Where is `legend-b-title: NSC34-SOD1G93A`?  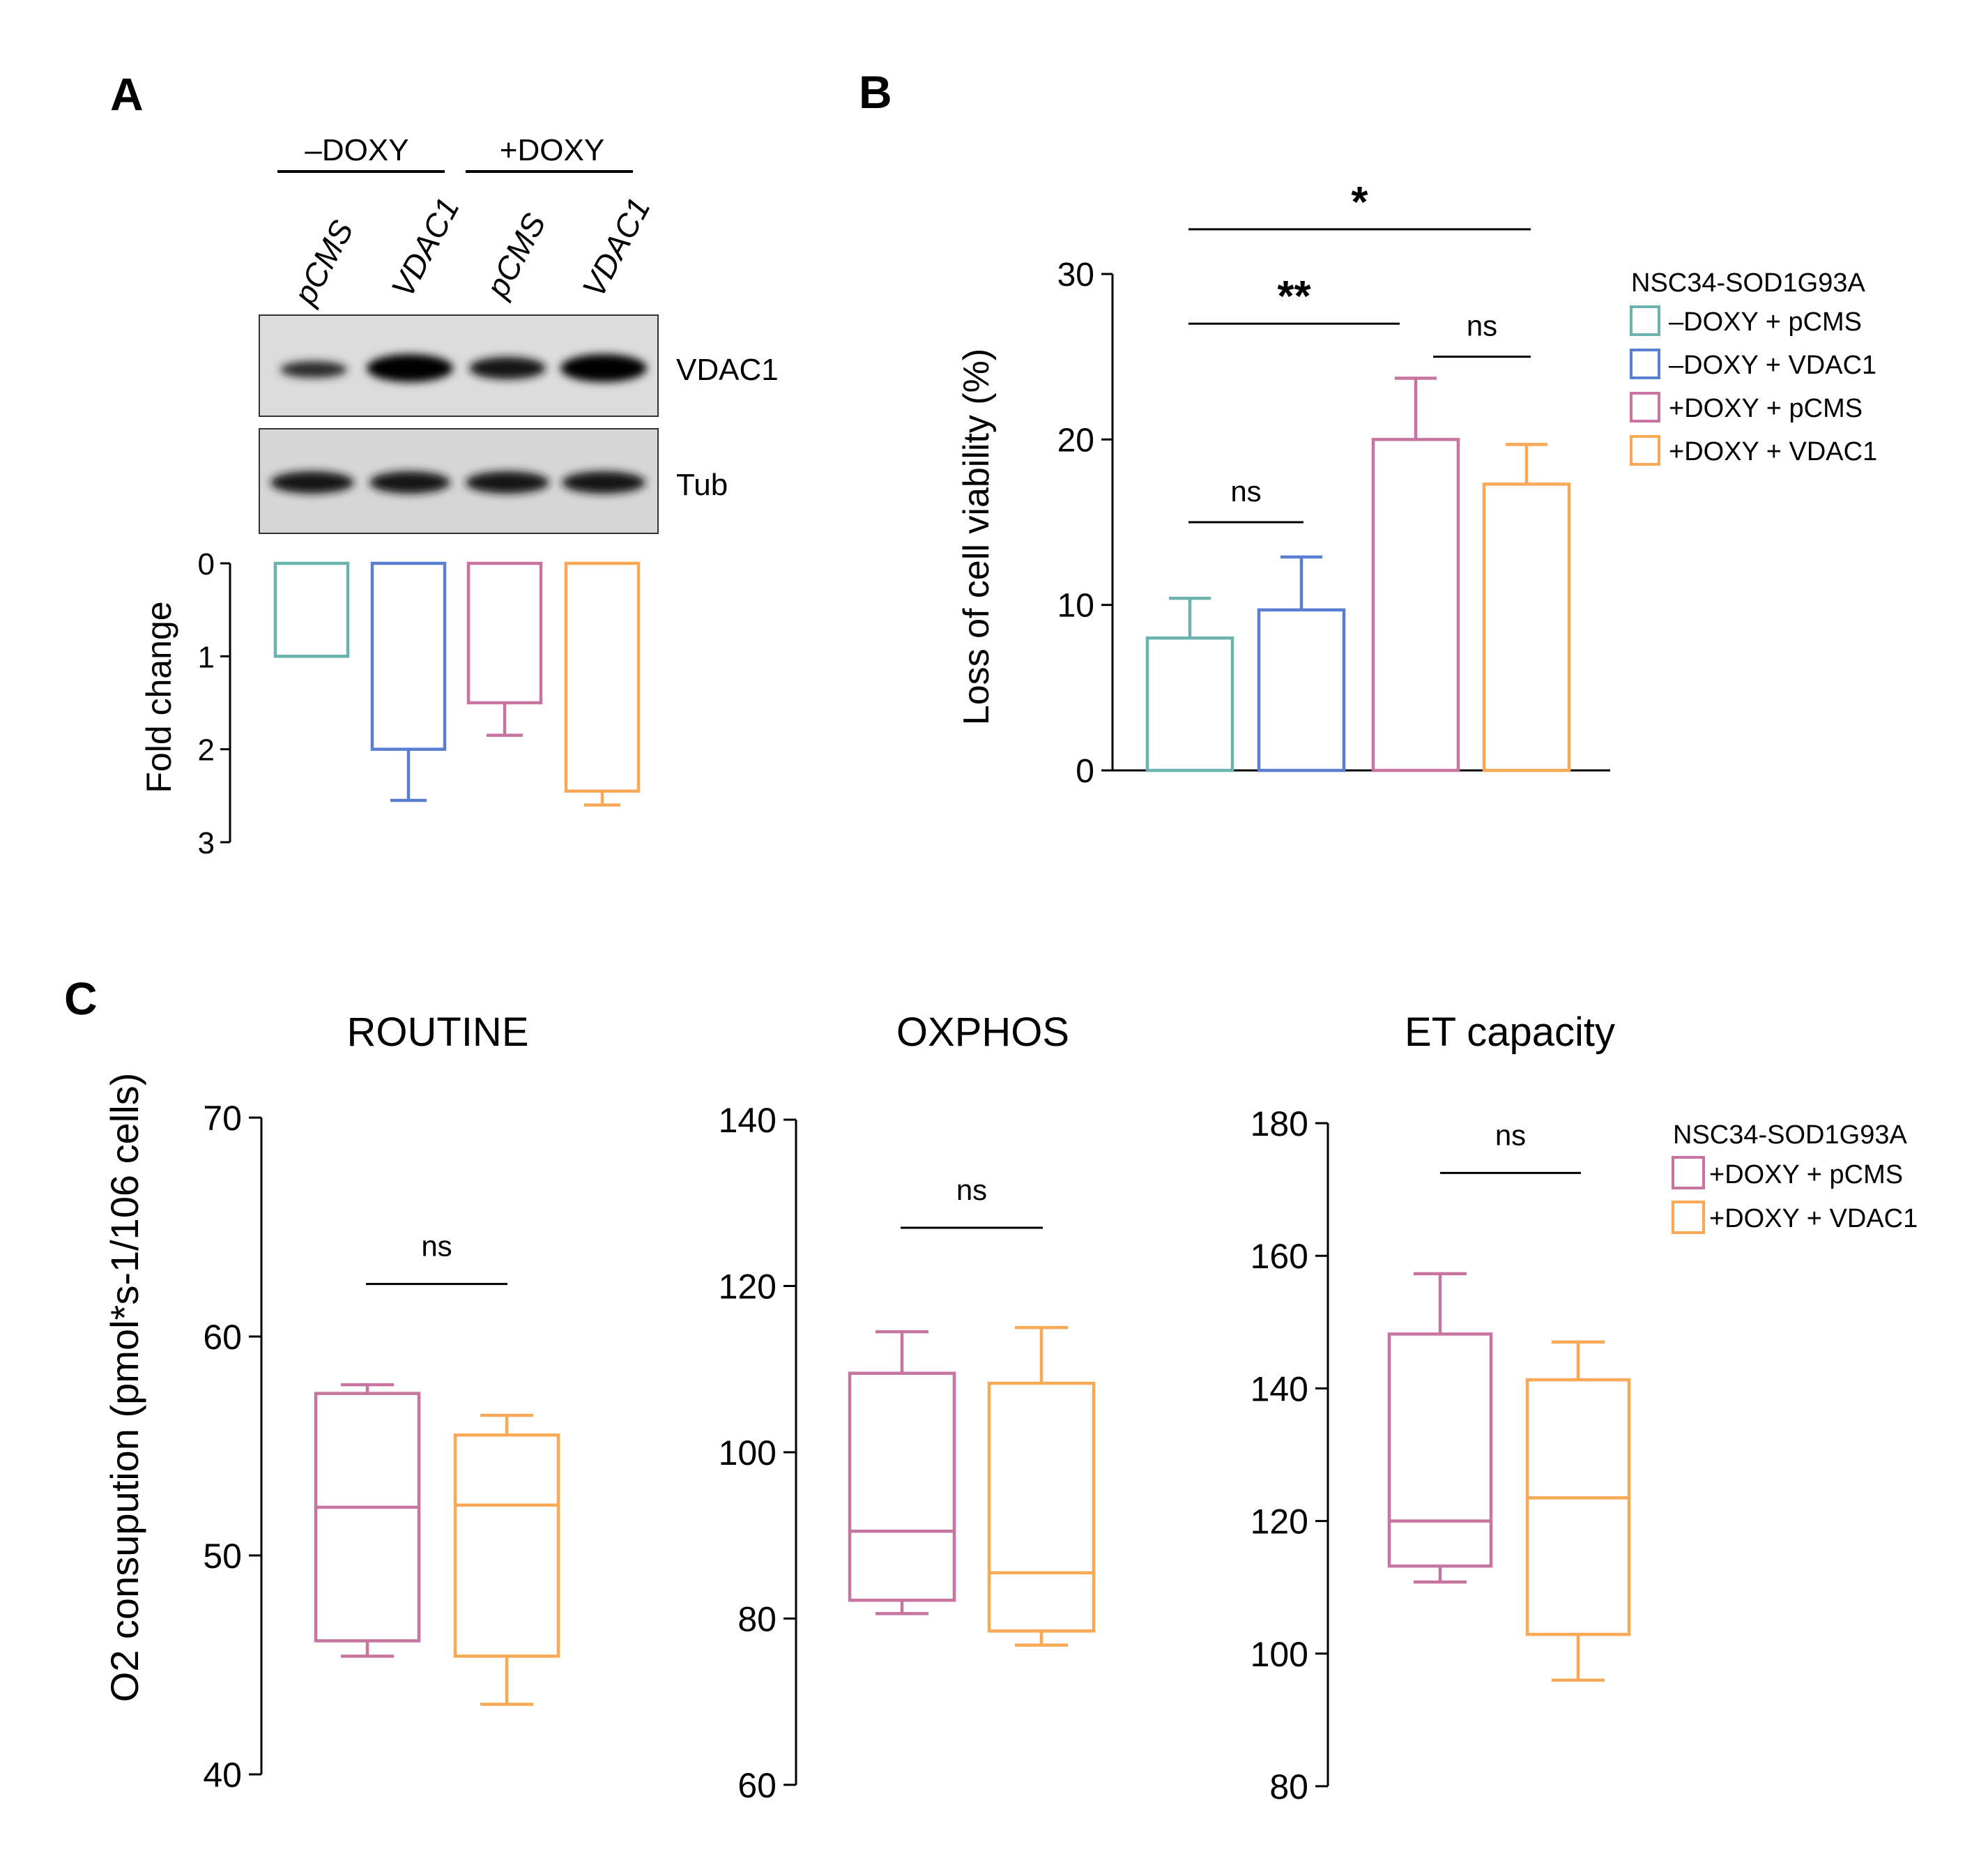
legend-b-title: NSC34-SOD1G93A is located at coordinates (1748, 283).